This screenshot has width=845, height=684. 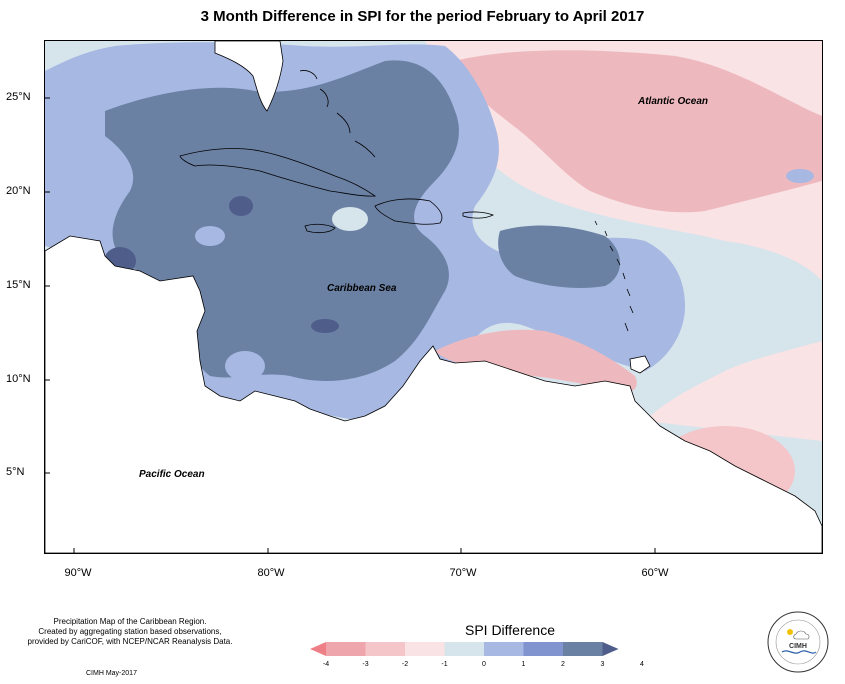 What do you see at coordinates (362, 288) in the screenshot?
I see `label-caribbean-sea: Caribbean Sea` at bounding box center [362, 288].